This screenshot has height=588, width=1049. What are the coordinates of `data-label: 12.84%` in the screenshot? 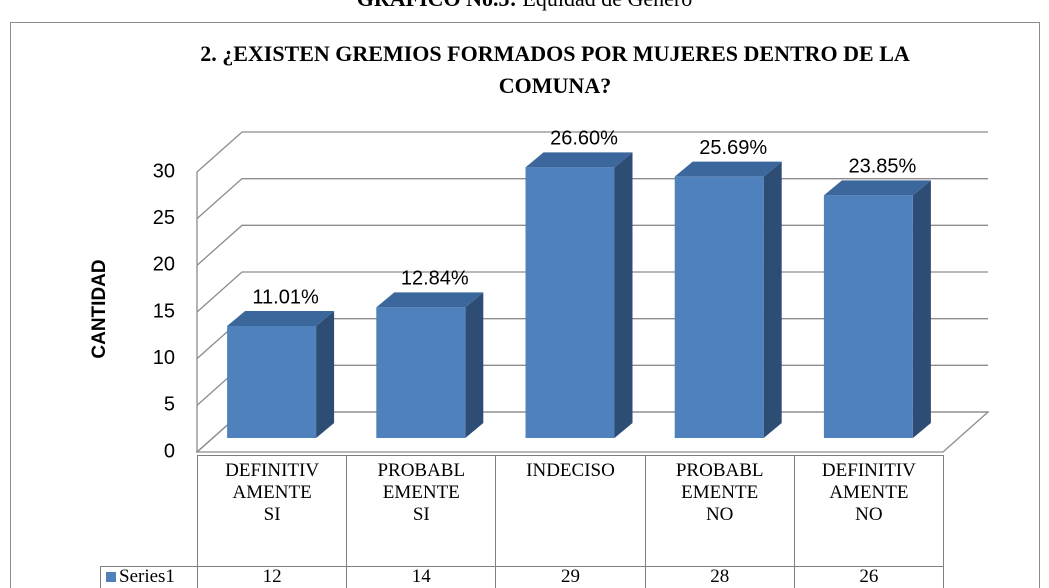 It's located at (435, 279).